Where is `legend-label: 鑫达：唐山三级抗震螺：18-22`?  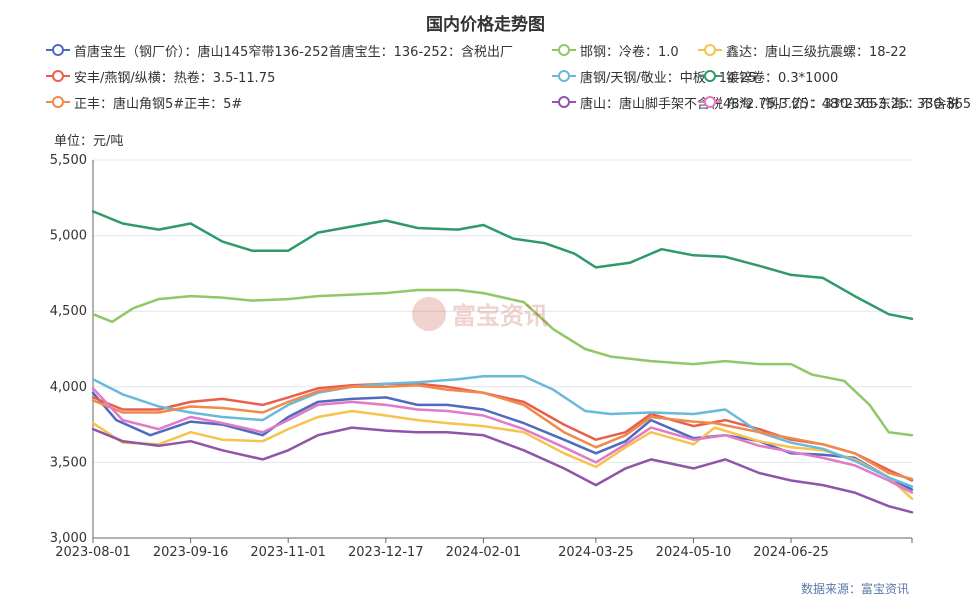
legend-label: 鑫达：唐山三级抗震螺：18-22 is located at coordinates (816, 52).